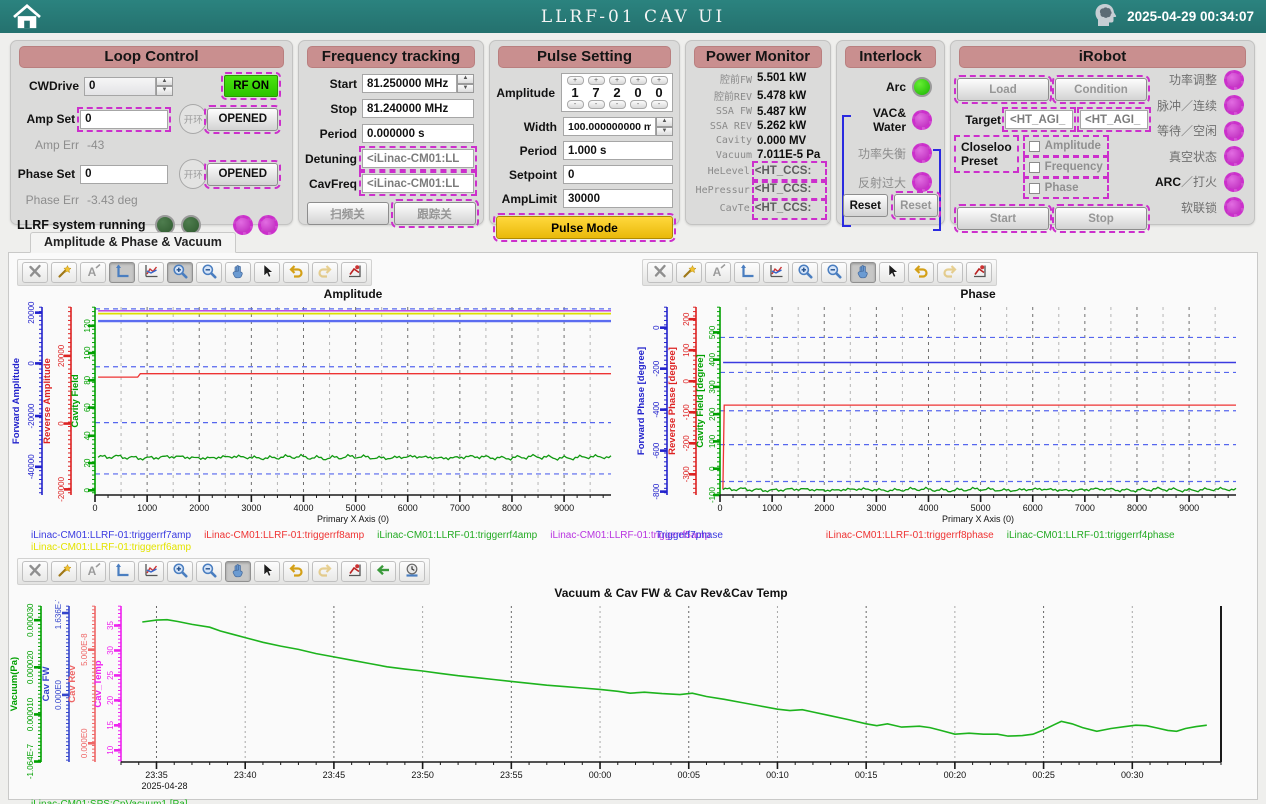 The height and width of the screenshot is (804, 1266). Describe the element at coordinates (383, 571) in the screenshot. I see `scroll-back-button` at that location.